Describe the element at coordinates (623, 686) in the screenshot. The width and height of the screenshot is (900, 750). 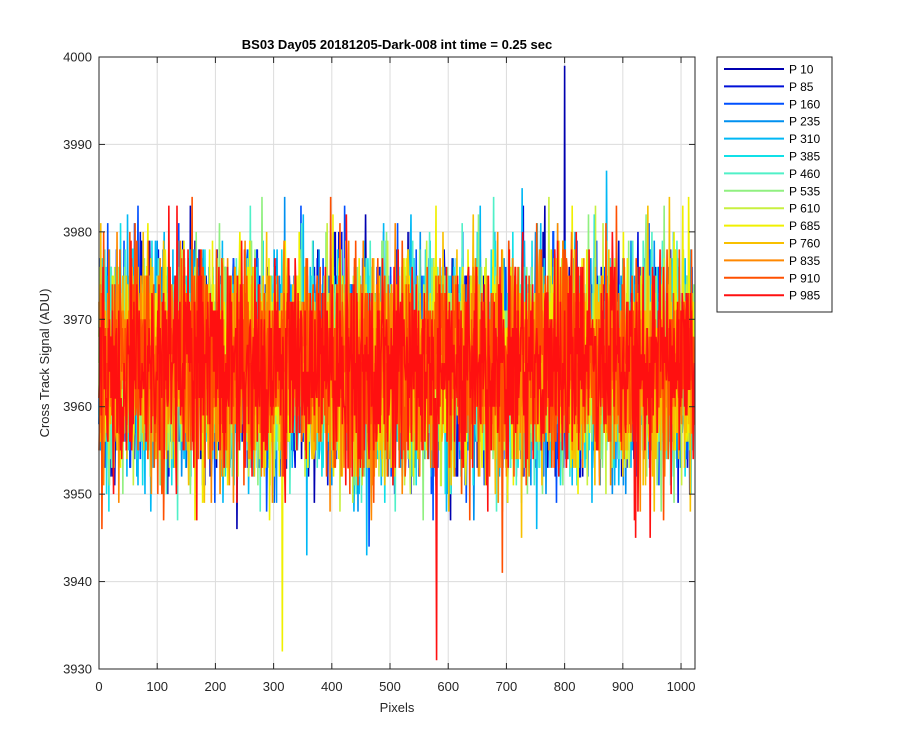
I see `x-tick-label: 900` at that location.